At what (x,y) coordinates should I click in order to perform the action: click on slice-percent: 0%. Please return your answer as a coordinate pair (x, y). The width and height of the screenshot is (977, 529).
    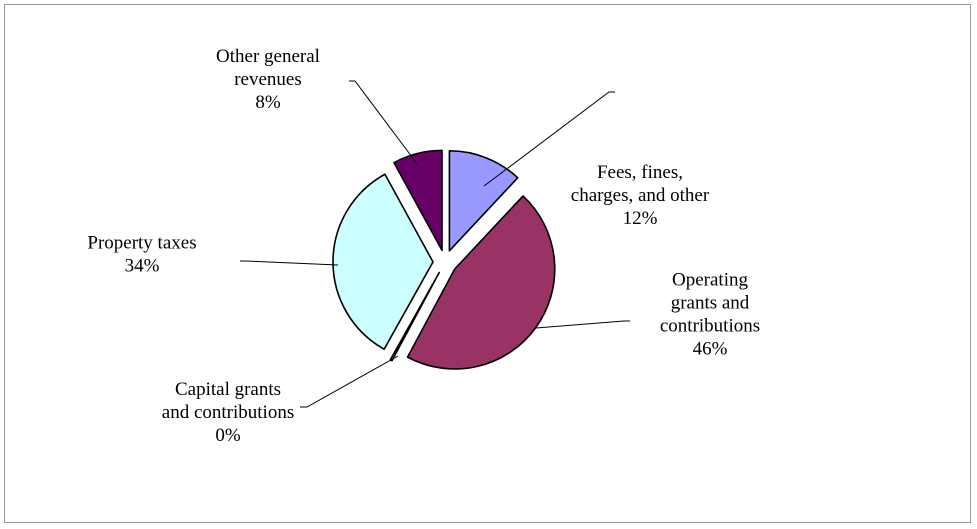
    Looking at the image, I should click on (228, 435).